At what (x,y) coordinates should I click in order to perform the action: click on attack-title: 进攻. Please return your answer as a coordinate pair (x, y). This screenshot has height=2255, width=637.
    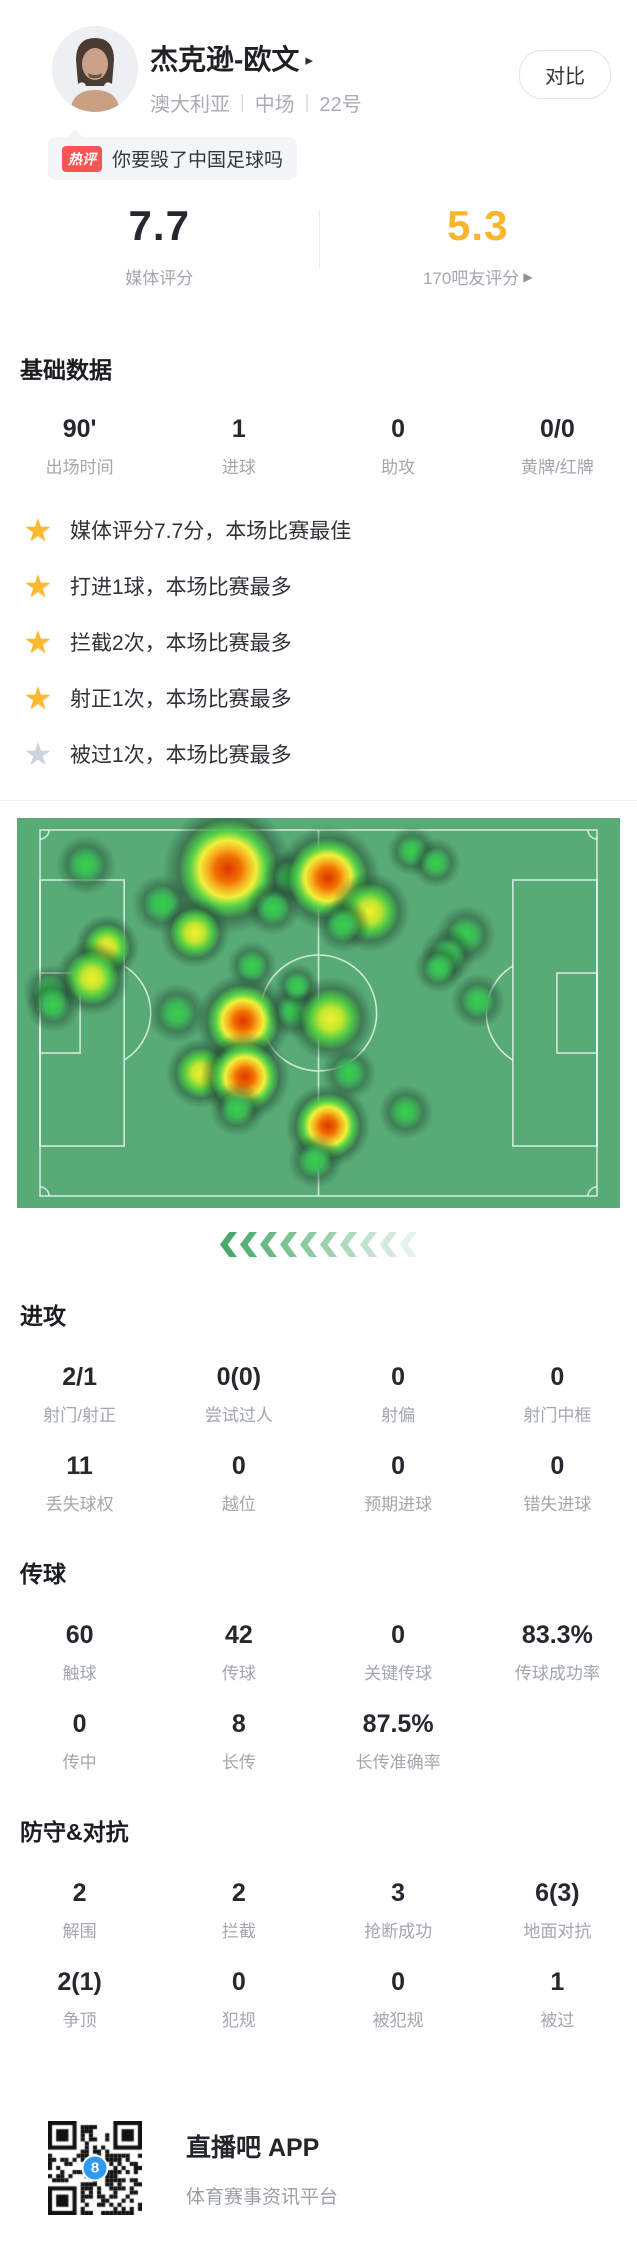
    Looking at the image, I should click on (328, 1314).